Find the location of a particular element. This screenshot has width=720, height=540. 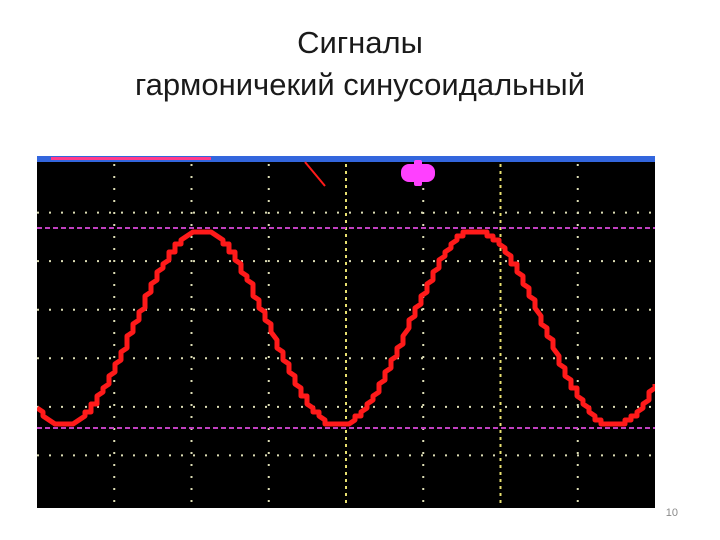

trigger-marker-icon is located at coordinates (418, 173).